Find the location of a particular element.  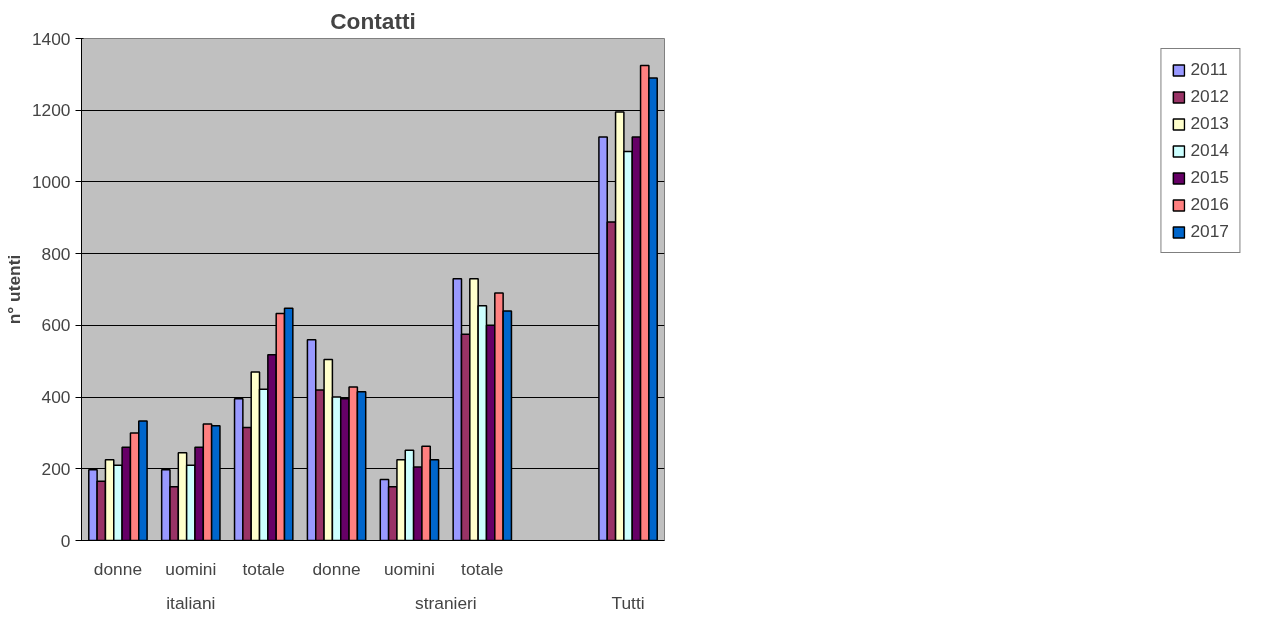

legend-label: 2015 is located at coordinates (1209, 177).